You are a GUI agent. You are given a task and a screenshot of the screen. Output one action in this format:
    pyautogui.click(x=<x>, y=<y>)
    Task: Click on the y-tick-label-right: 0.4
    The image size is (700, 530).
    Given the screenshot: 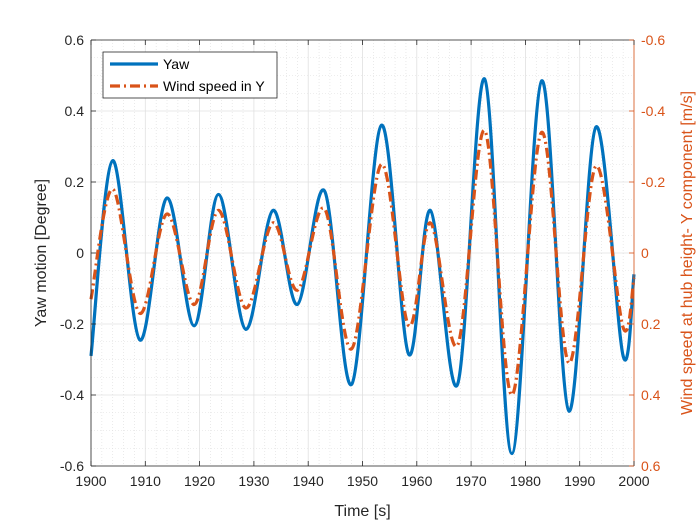 What is the action you would take?
    pyautogui.click(x=651, y=395)
    